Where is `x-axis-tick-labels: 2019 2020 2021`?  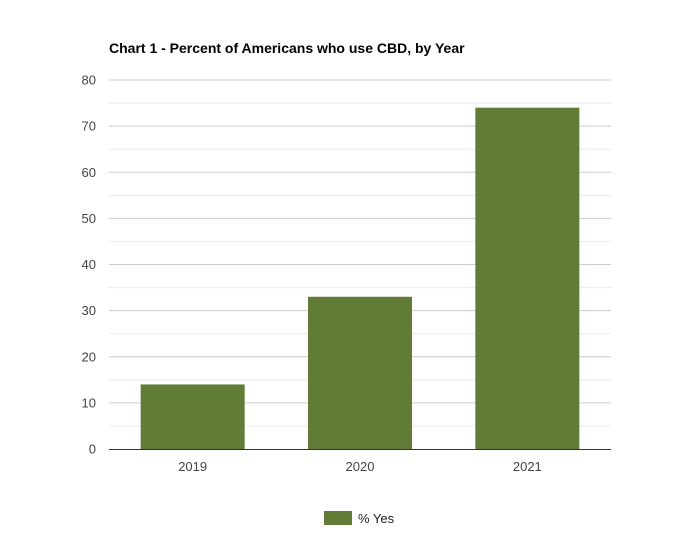 x-axis-tick-labels: 2019 2020 2021 is located at coordinates (360, 466).